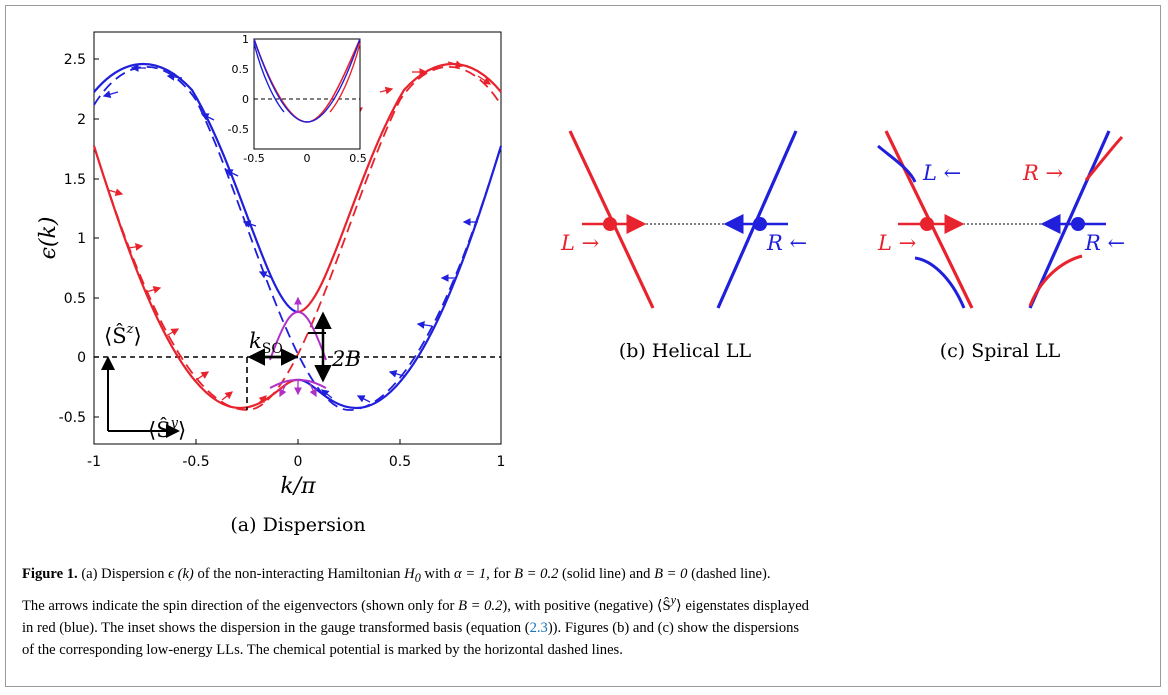  I want to click on inset-y-tick: -0.5, so click(238, 129).